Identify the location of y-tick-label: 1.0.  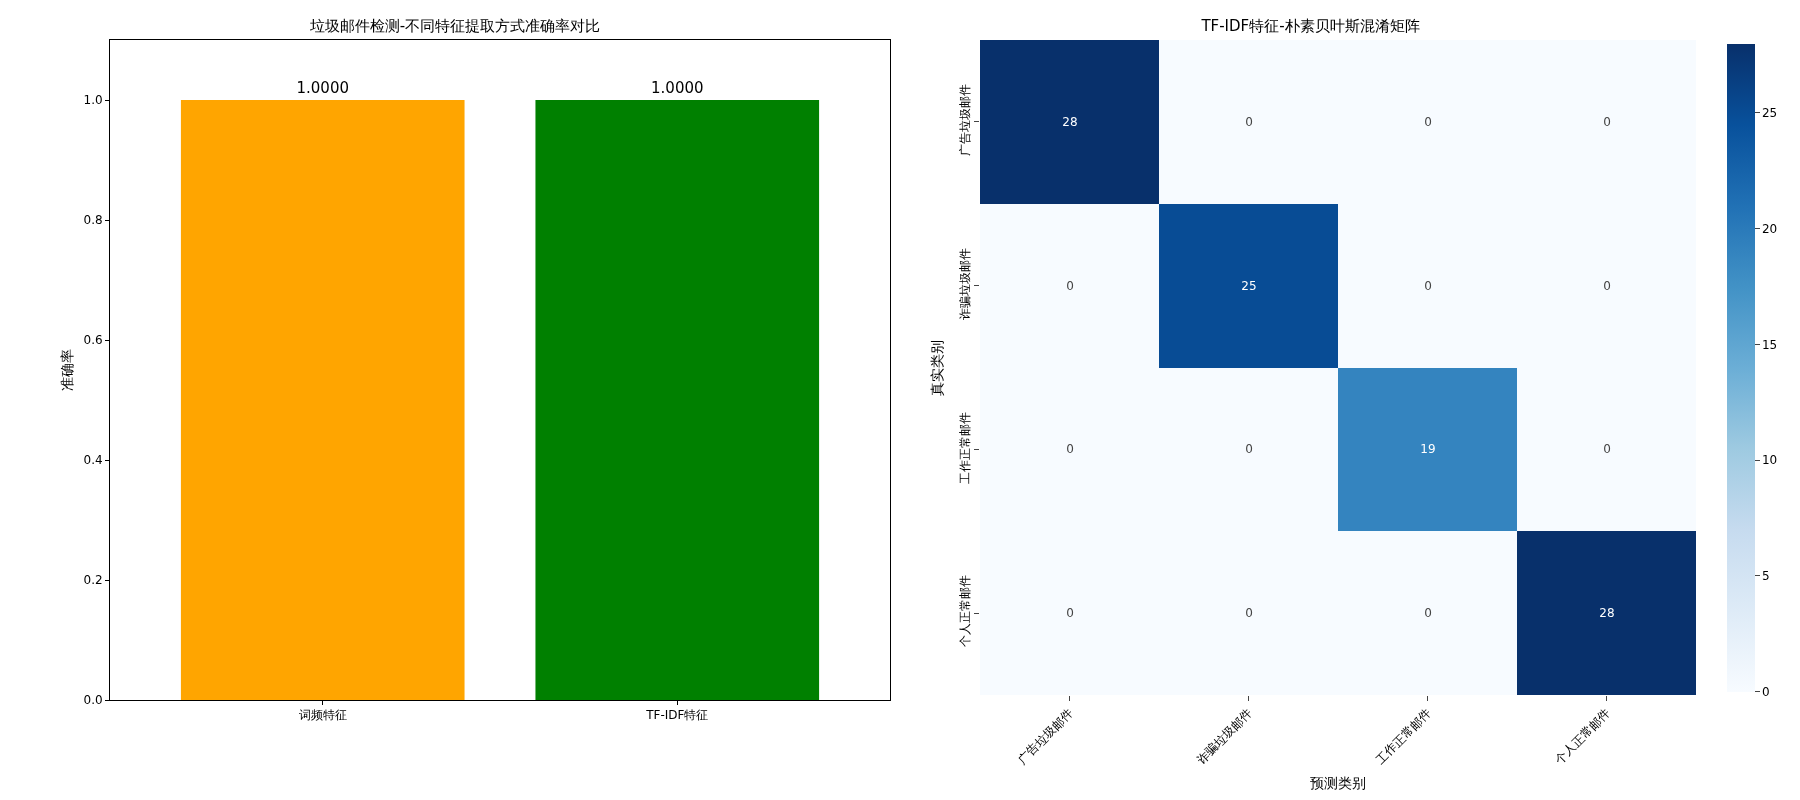
(93, 100).